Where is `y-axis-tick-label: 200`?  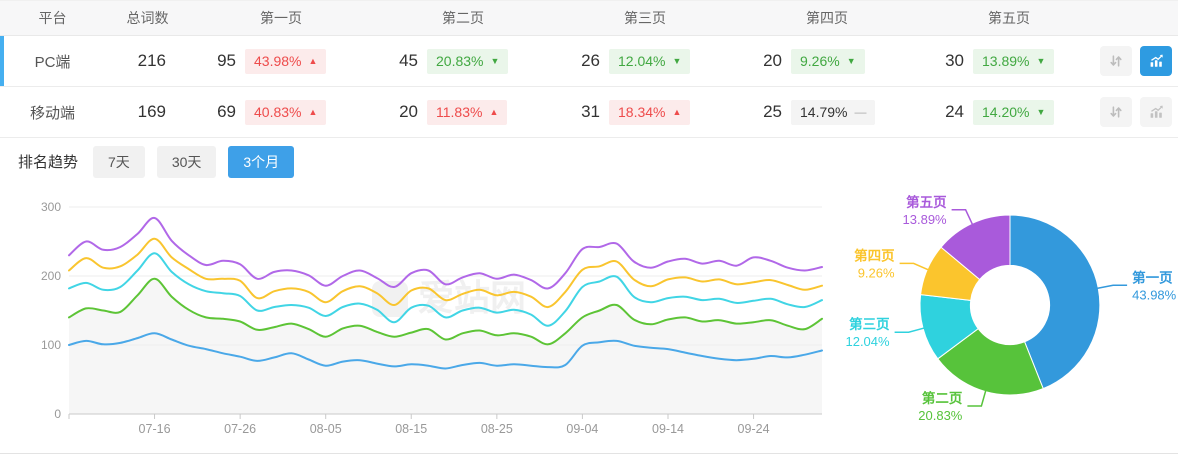
y-axis-tick-label: 200 is located at coordinates (51, 276).